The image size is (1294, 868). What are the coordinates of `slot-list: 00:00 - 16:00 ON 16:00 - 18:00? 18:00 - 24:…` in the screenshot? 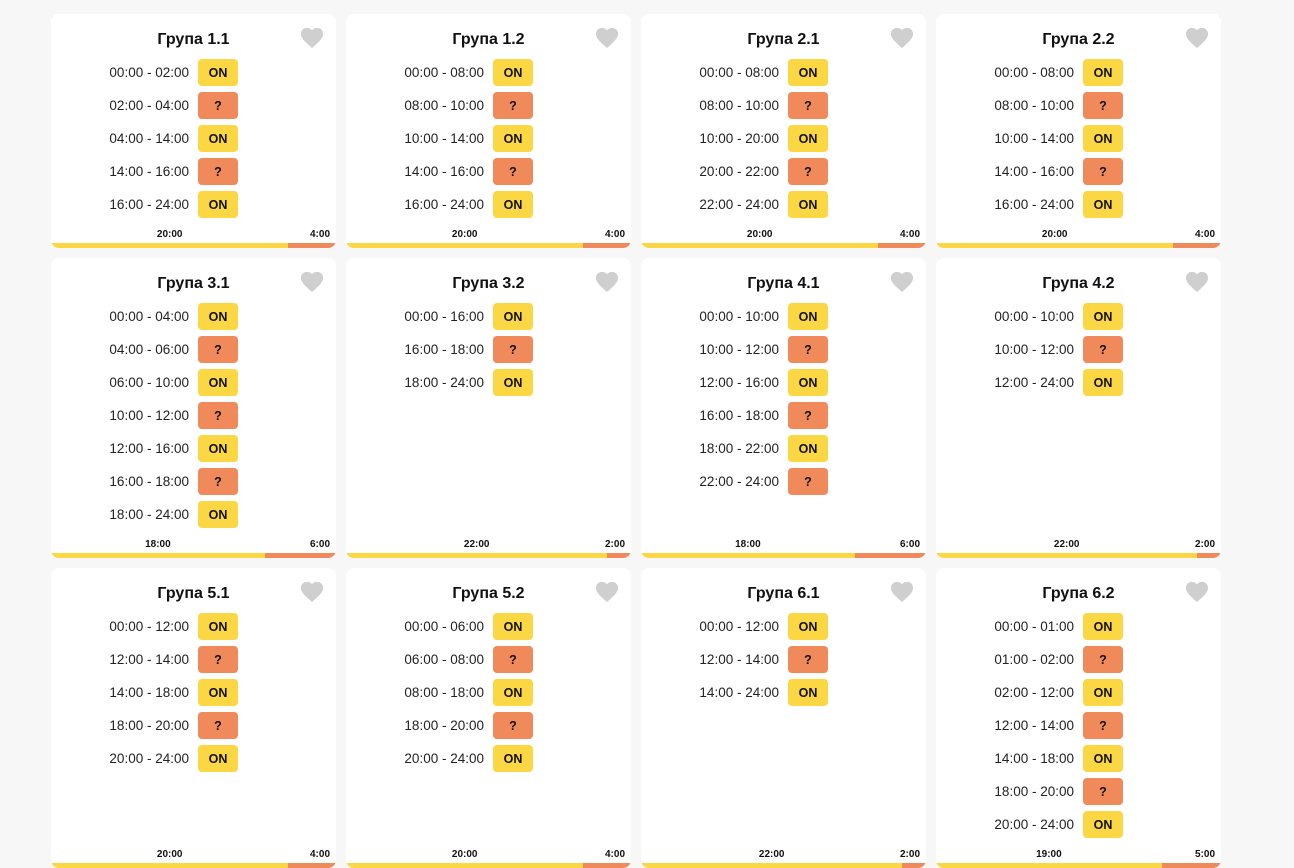 It's located at (488, 349).